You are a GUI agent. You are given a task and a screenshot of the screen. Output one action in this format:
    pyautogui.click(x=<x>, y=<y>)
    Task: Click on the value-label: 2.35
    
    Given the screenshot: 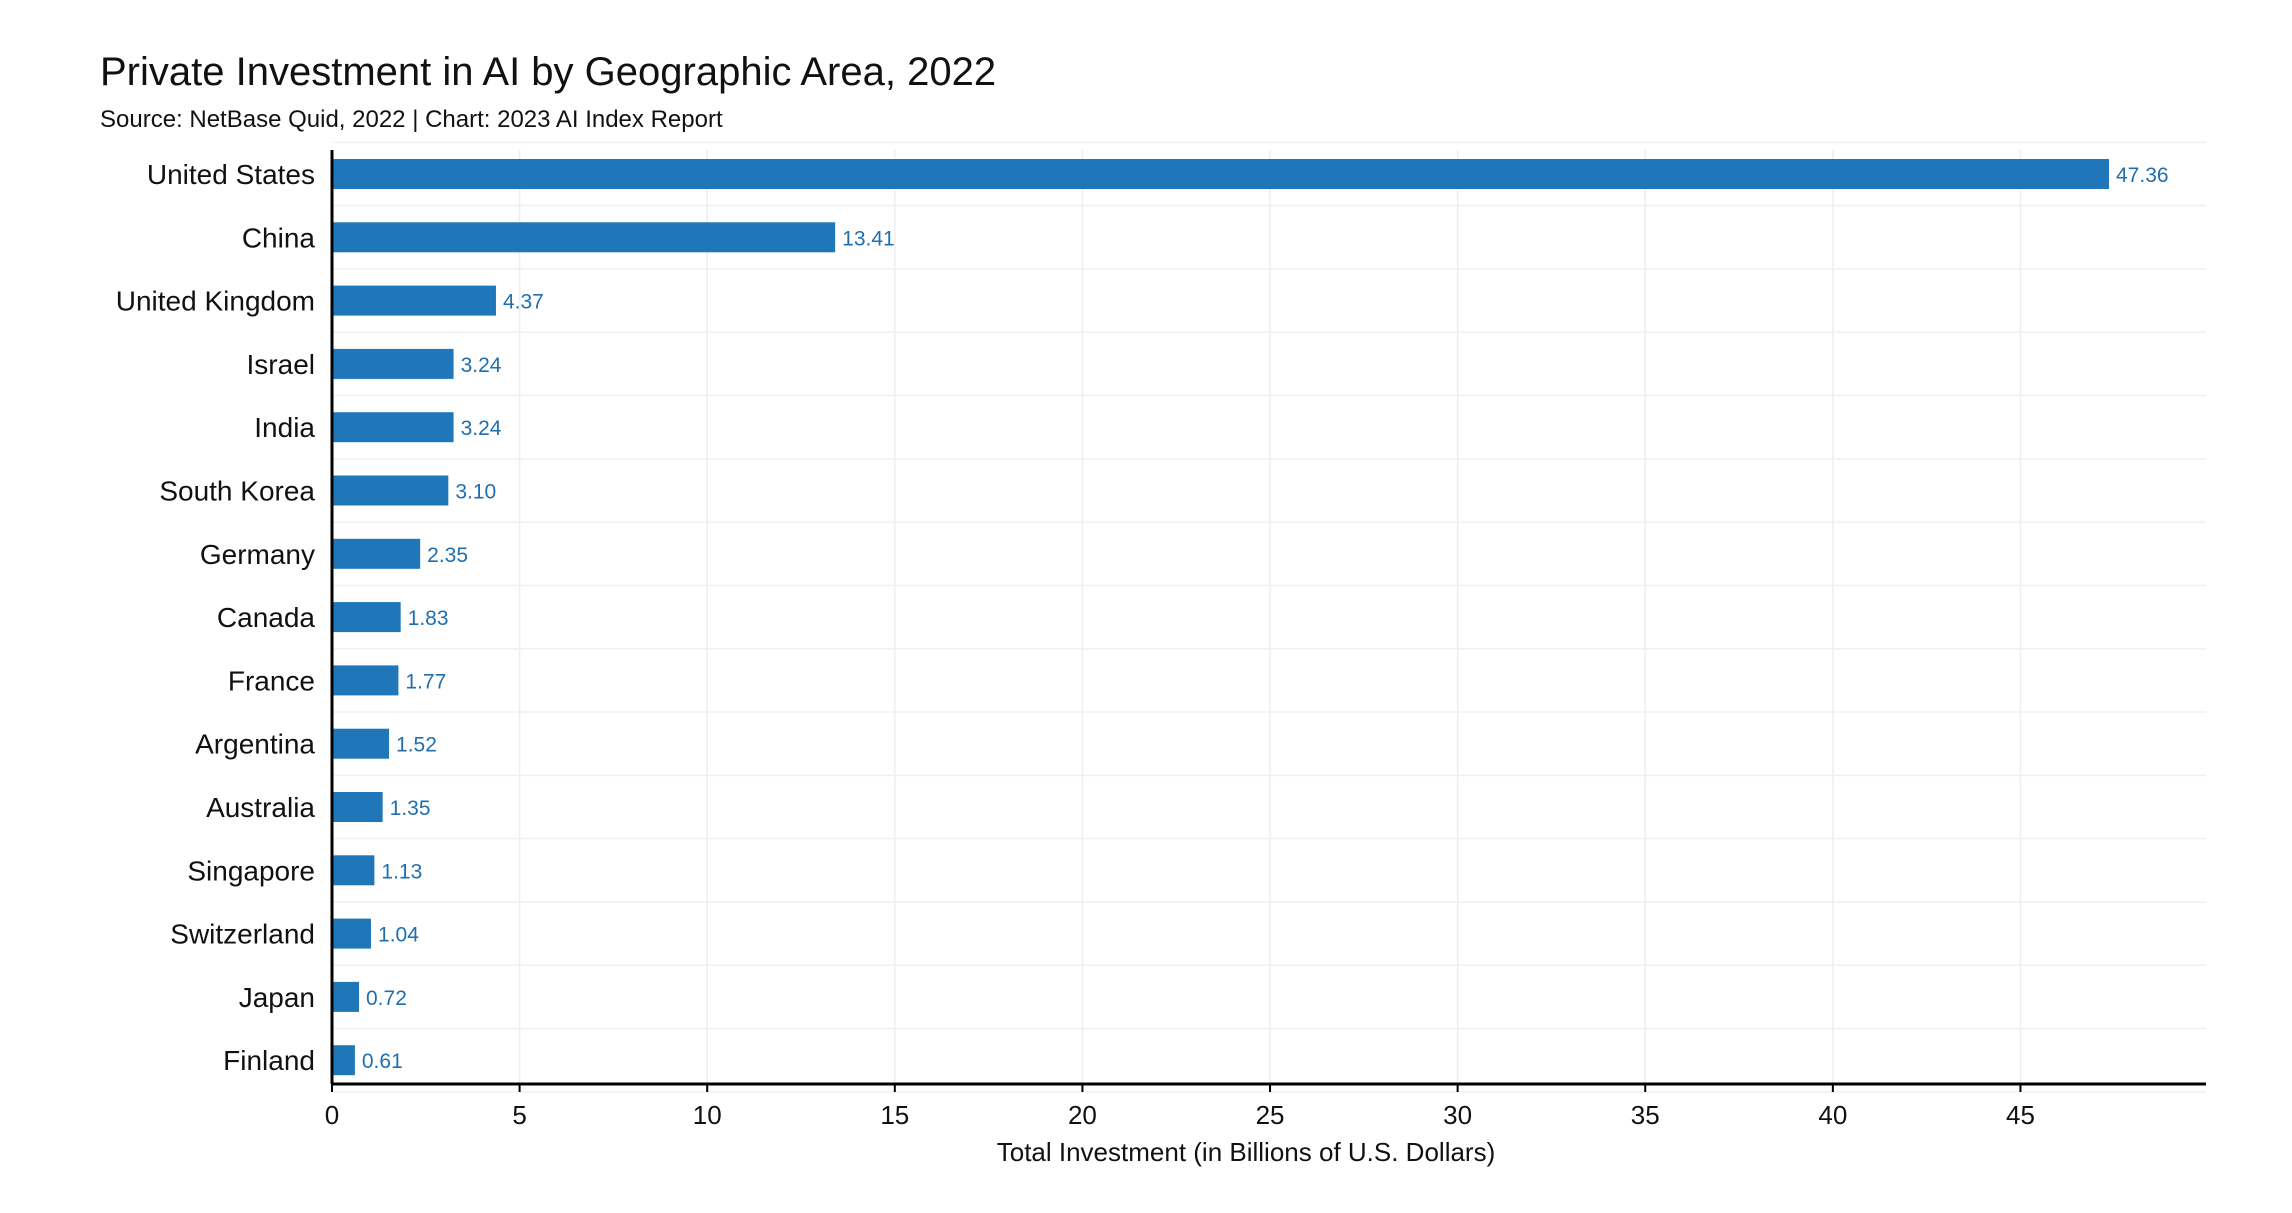 What is the action you would take?
    pyautogui.click(x=447, y=555)
    